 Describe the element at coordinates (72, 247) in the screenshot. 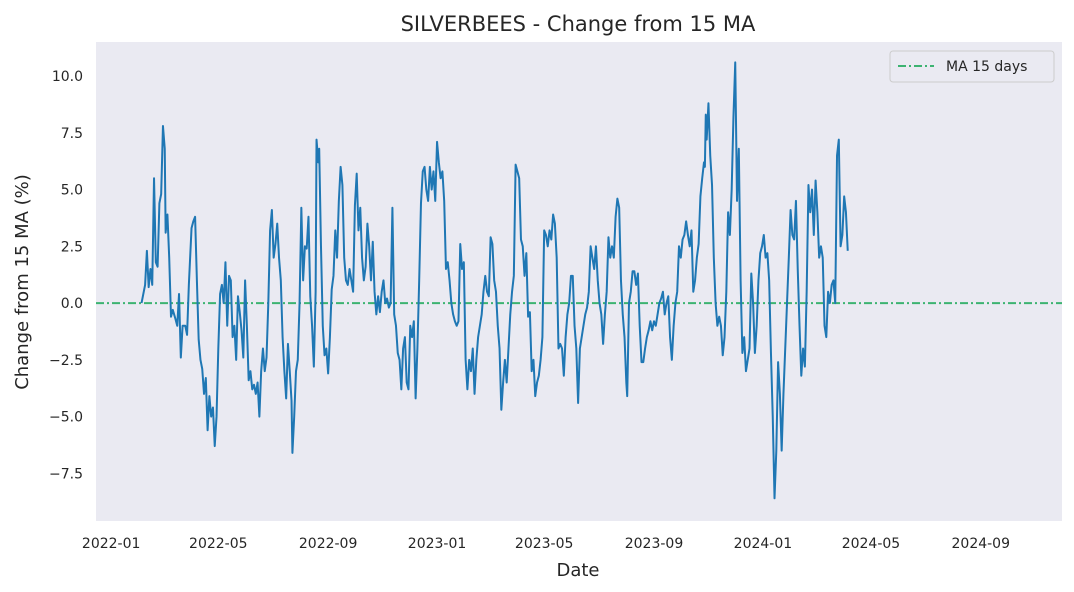

I see `y-tick-label: 2.5` at that location.